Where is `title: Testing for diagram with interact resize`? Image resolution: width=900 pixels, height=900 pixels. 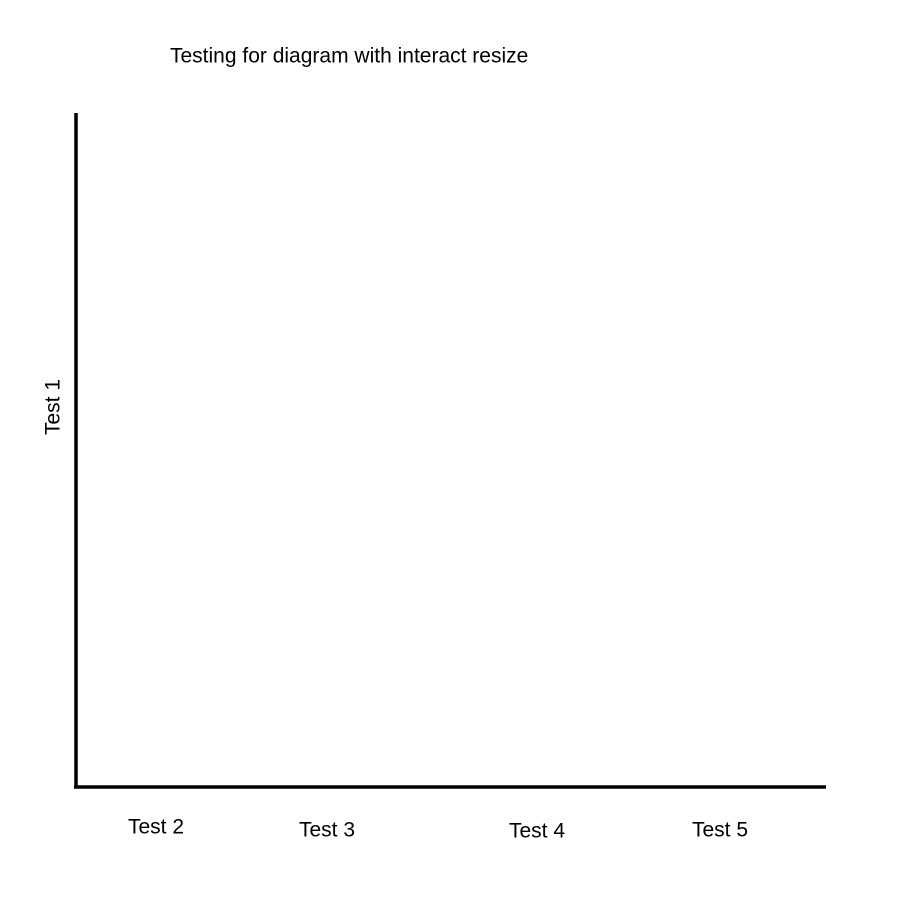 title: Testing for diagram with interact resize is located at coordinates (349, 56).